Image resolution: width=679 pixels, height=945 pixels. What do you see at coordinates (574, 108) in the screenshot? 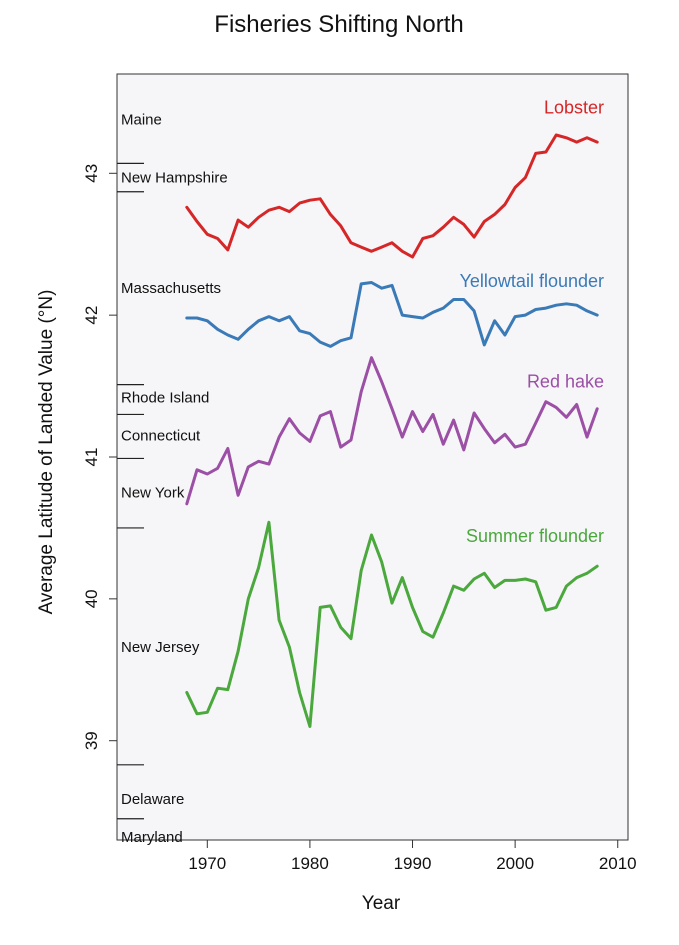
I see `series-label-lobster: Lobster` at bounding box center [574, 108].